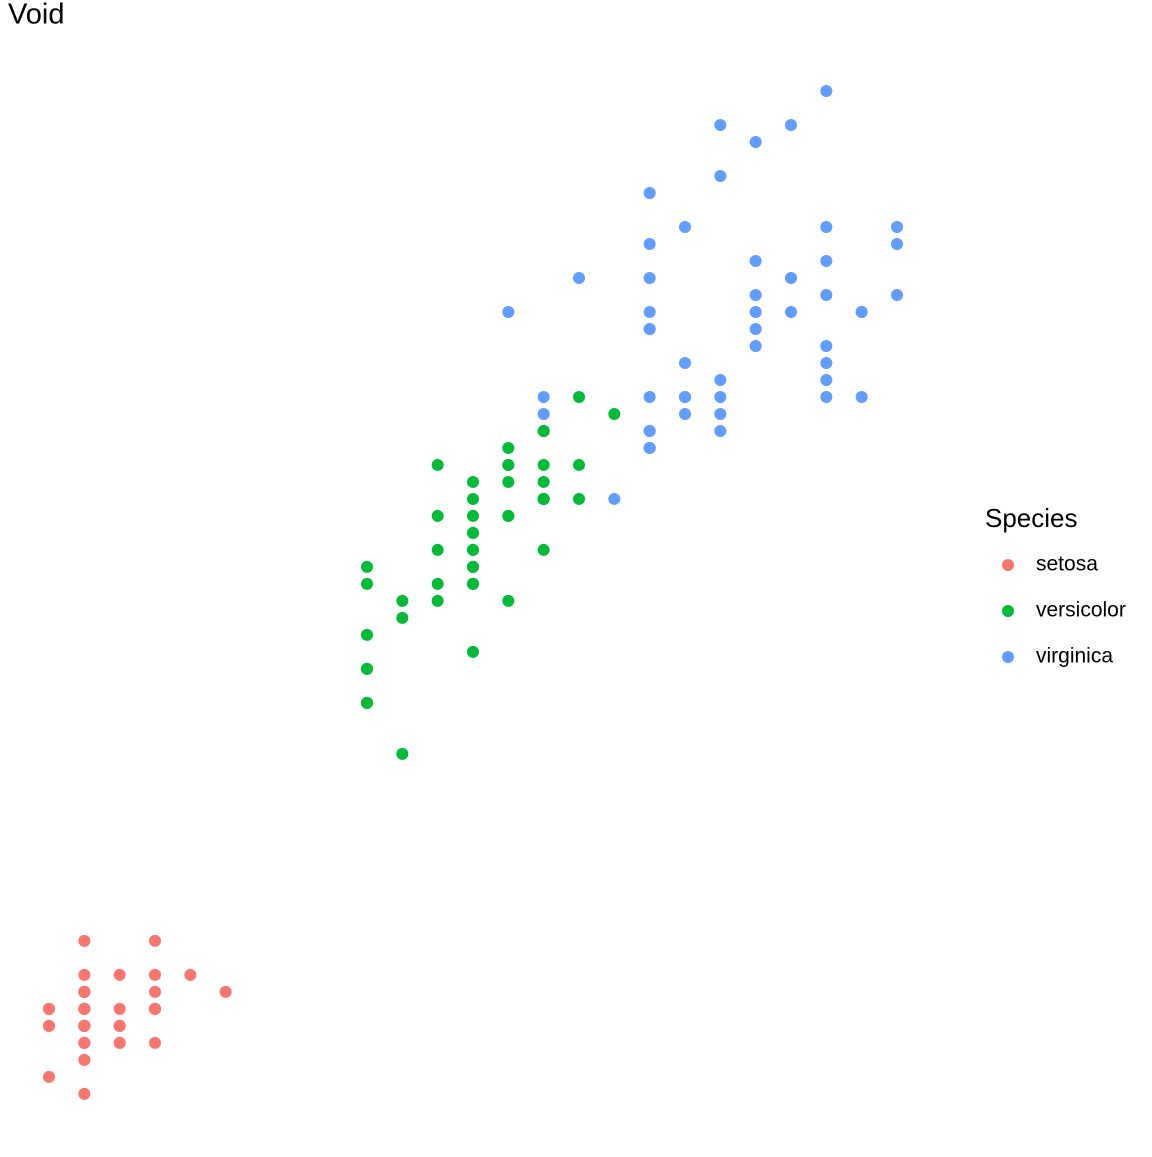 Image resolution: width=1152 pixels, height=1157 pixels. Describe the element at coordinates (1067, 564) in the screenshot. I see `legend-label: setosa` at that location.